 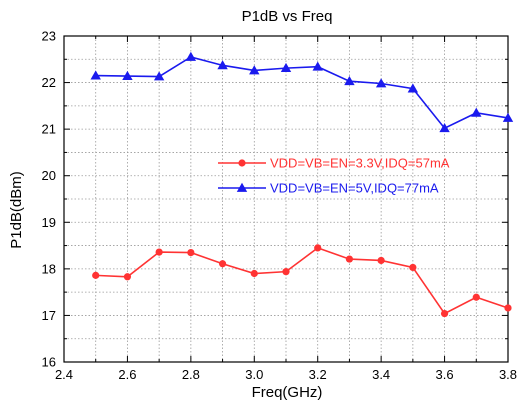 What do you see at coordinates (127, 374) in the screenshot?
I see `x-tick-label: 2.6` at bounding box center [127, 374].